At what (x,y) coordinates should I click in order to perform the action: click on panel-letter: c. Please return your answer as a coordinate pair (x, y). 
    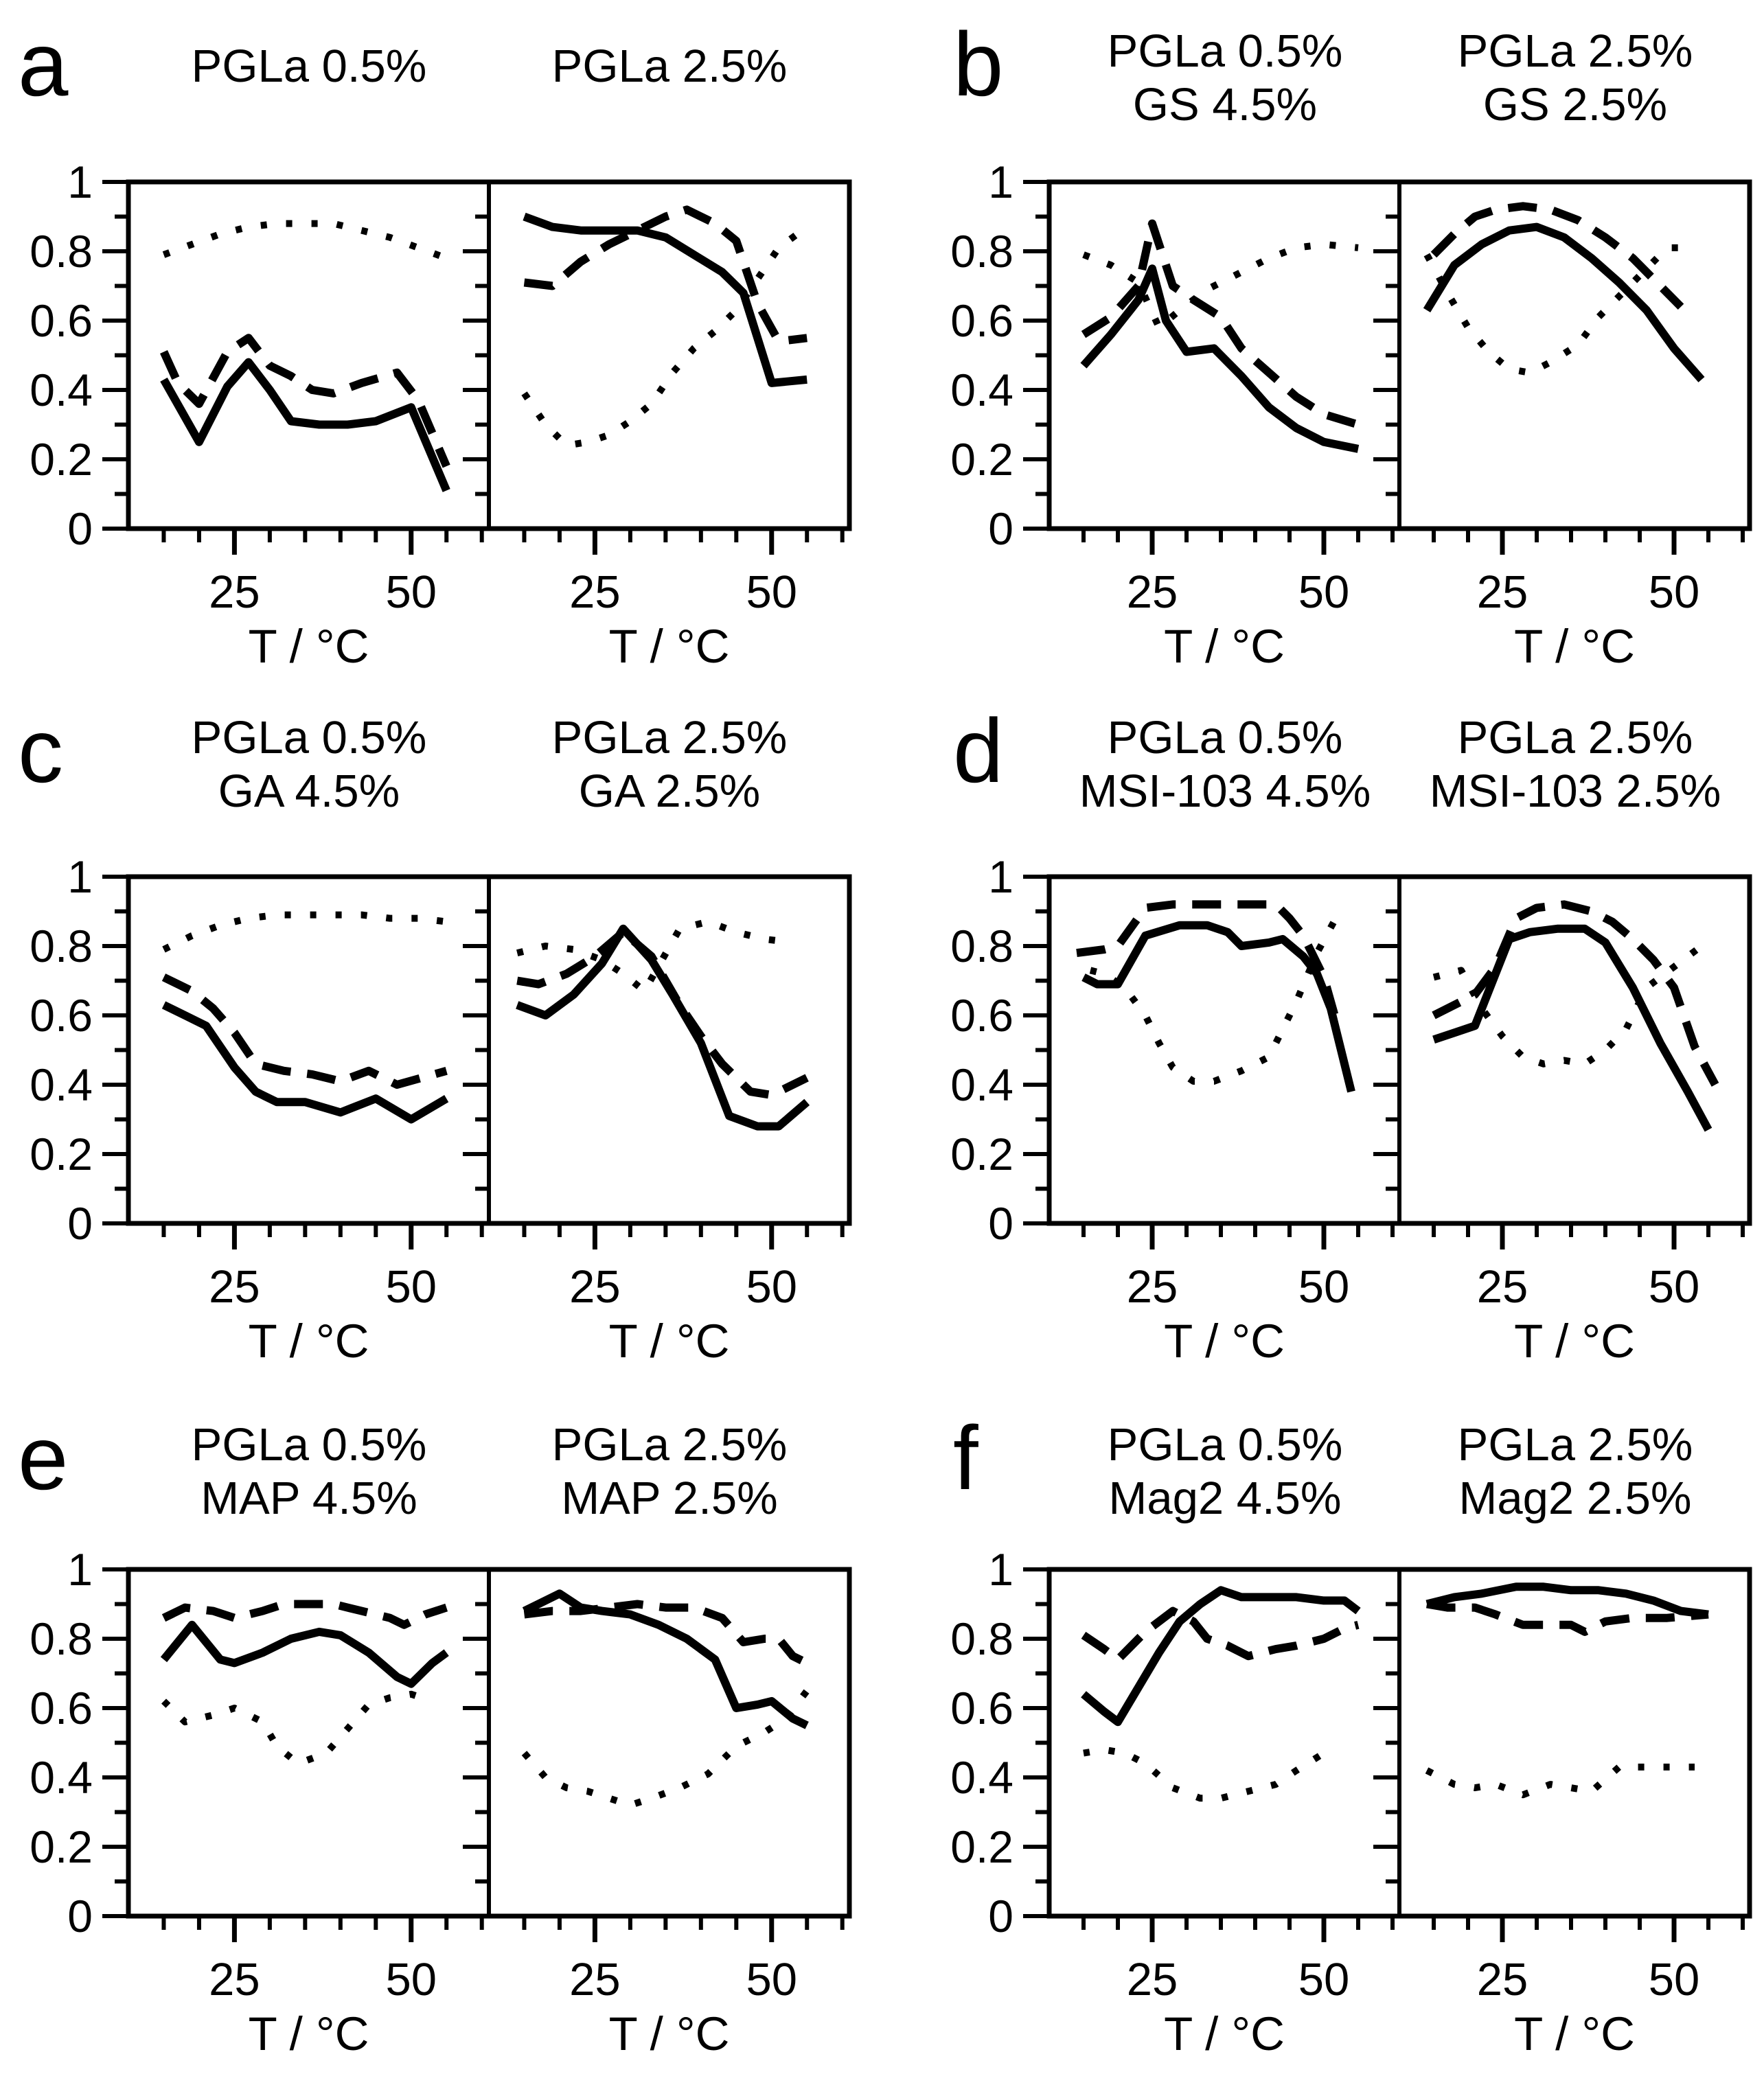
    Looking at the image, I should click on (40, 750).